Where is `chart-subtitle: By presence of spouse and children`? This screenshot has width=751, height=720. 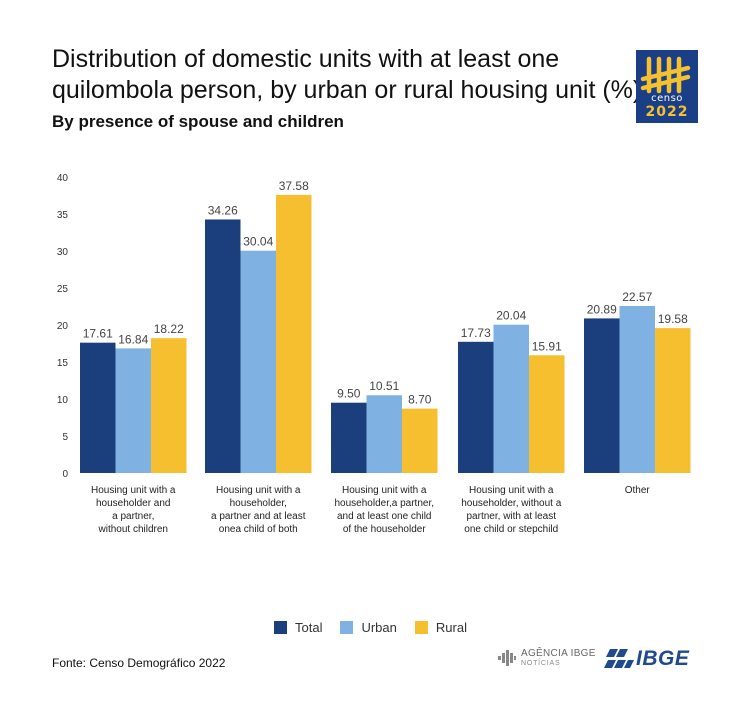 chart-subtitle: By presence of spouse and children is located at coordinates (198, 121).